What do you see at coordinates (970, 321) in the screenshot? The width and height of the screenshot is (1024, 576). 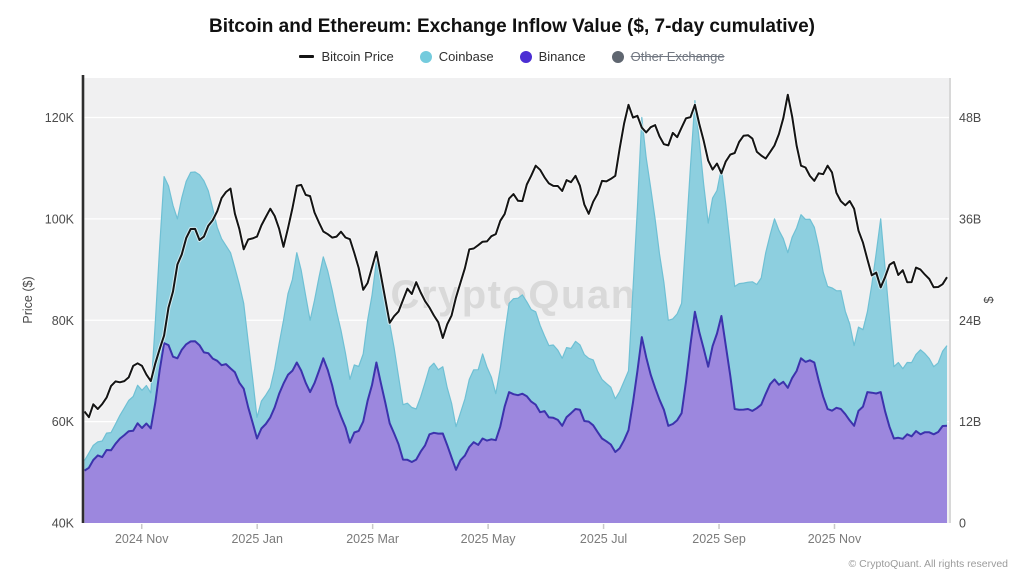 I see `svg-text: 24B` at bounding box center [970, 321].